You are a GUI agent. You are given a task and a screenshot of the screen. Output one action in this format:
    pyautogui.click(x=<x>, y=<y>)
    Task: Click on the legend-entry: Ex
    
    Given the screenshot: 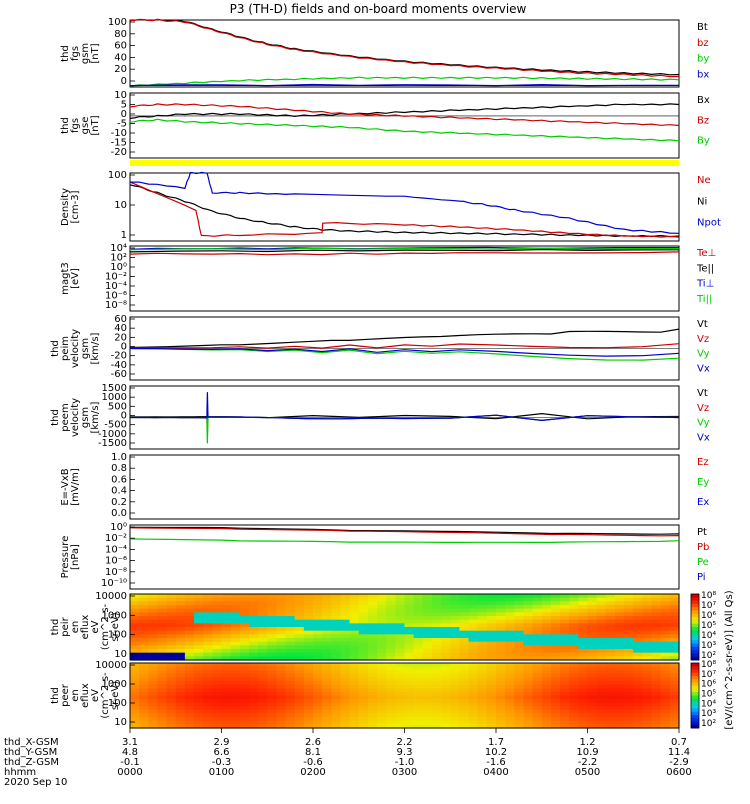 What is the action you would take?
    pyautogui.click(x=703, y=502)
    